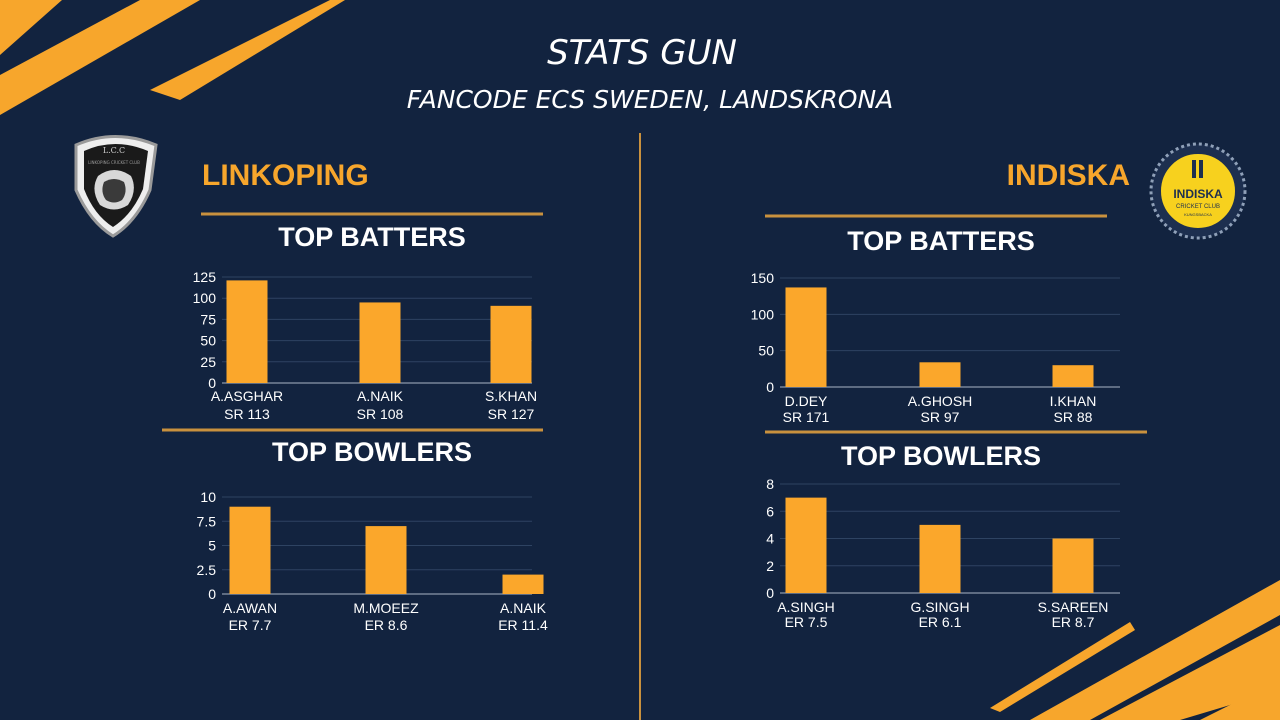  What do you see at coordinates (212, 546) in the screenshot?
I see `linkoping-bowlers-y-tick-label: 5` at bounding box center [212, 546].